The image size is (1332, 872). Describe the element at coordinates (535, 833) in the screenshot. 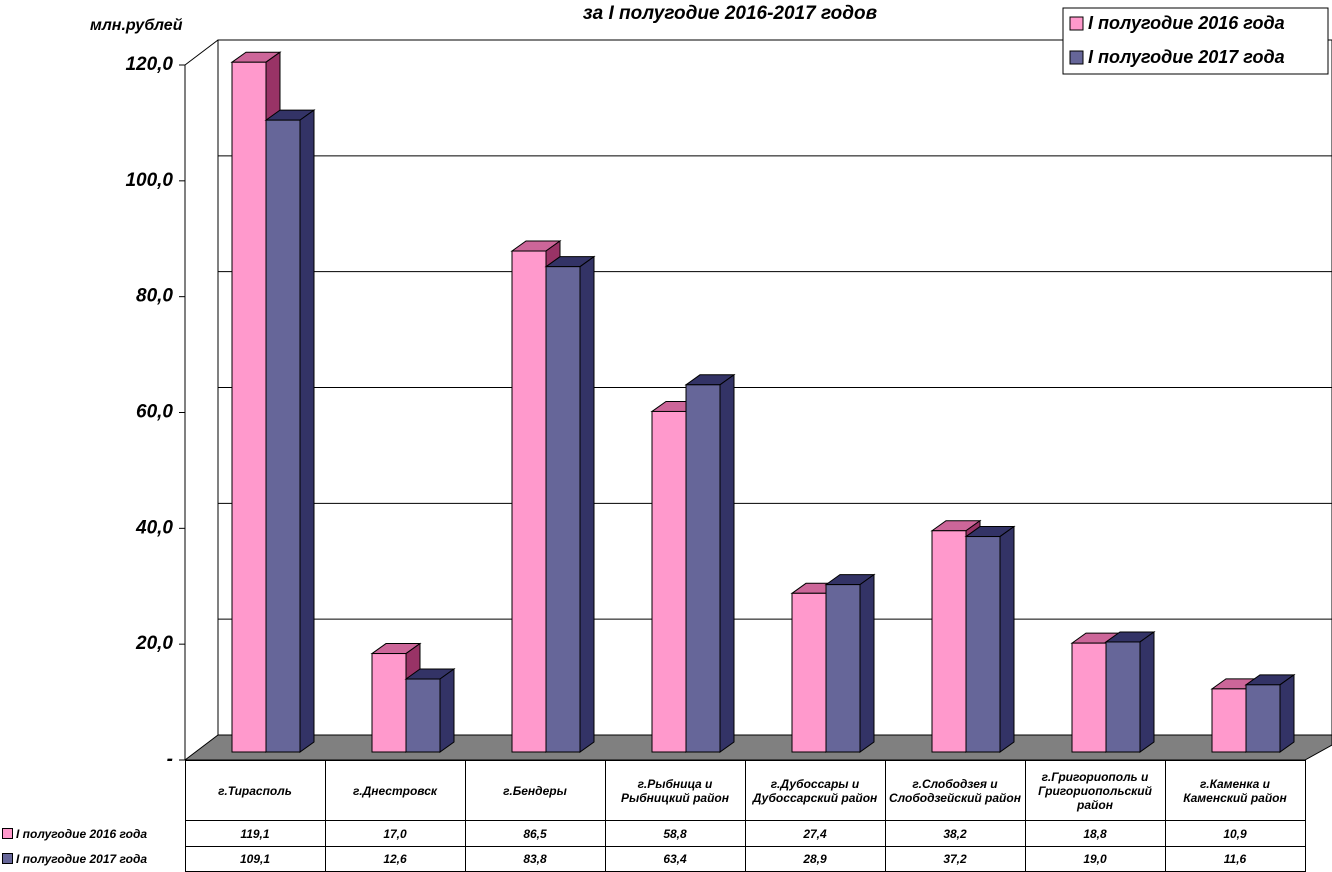

I see `value-label: 86,5` at that location.